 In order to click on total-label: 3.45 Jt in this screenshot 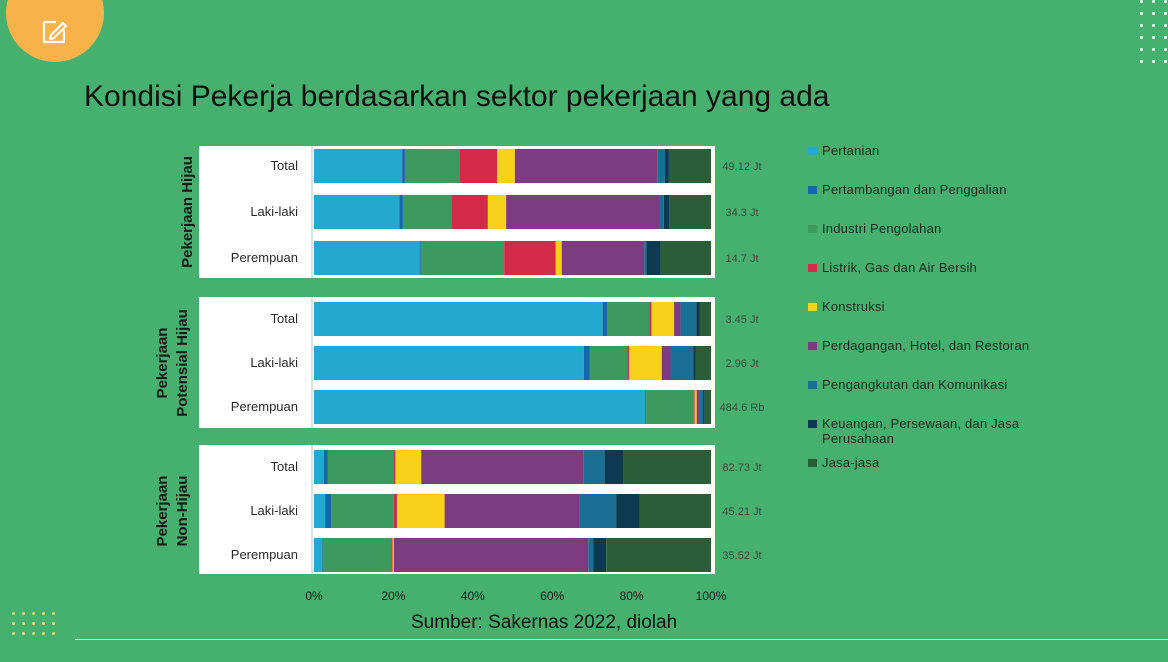, I will do `click(741, 320)`.